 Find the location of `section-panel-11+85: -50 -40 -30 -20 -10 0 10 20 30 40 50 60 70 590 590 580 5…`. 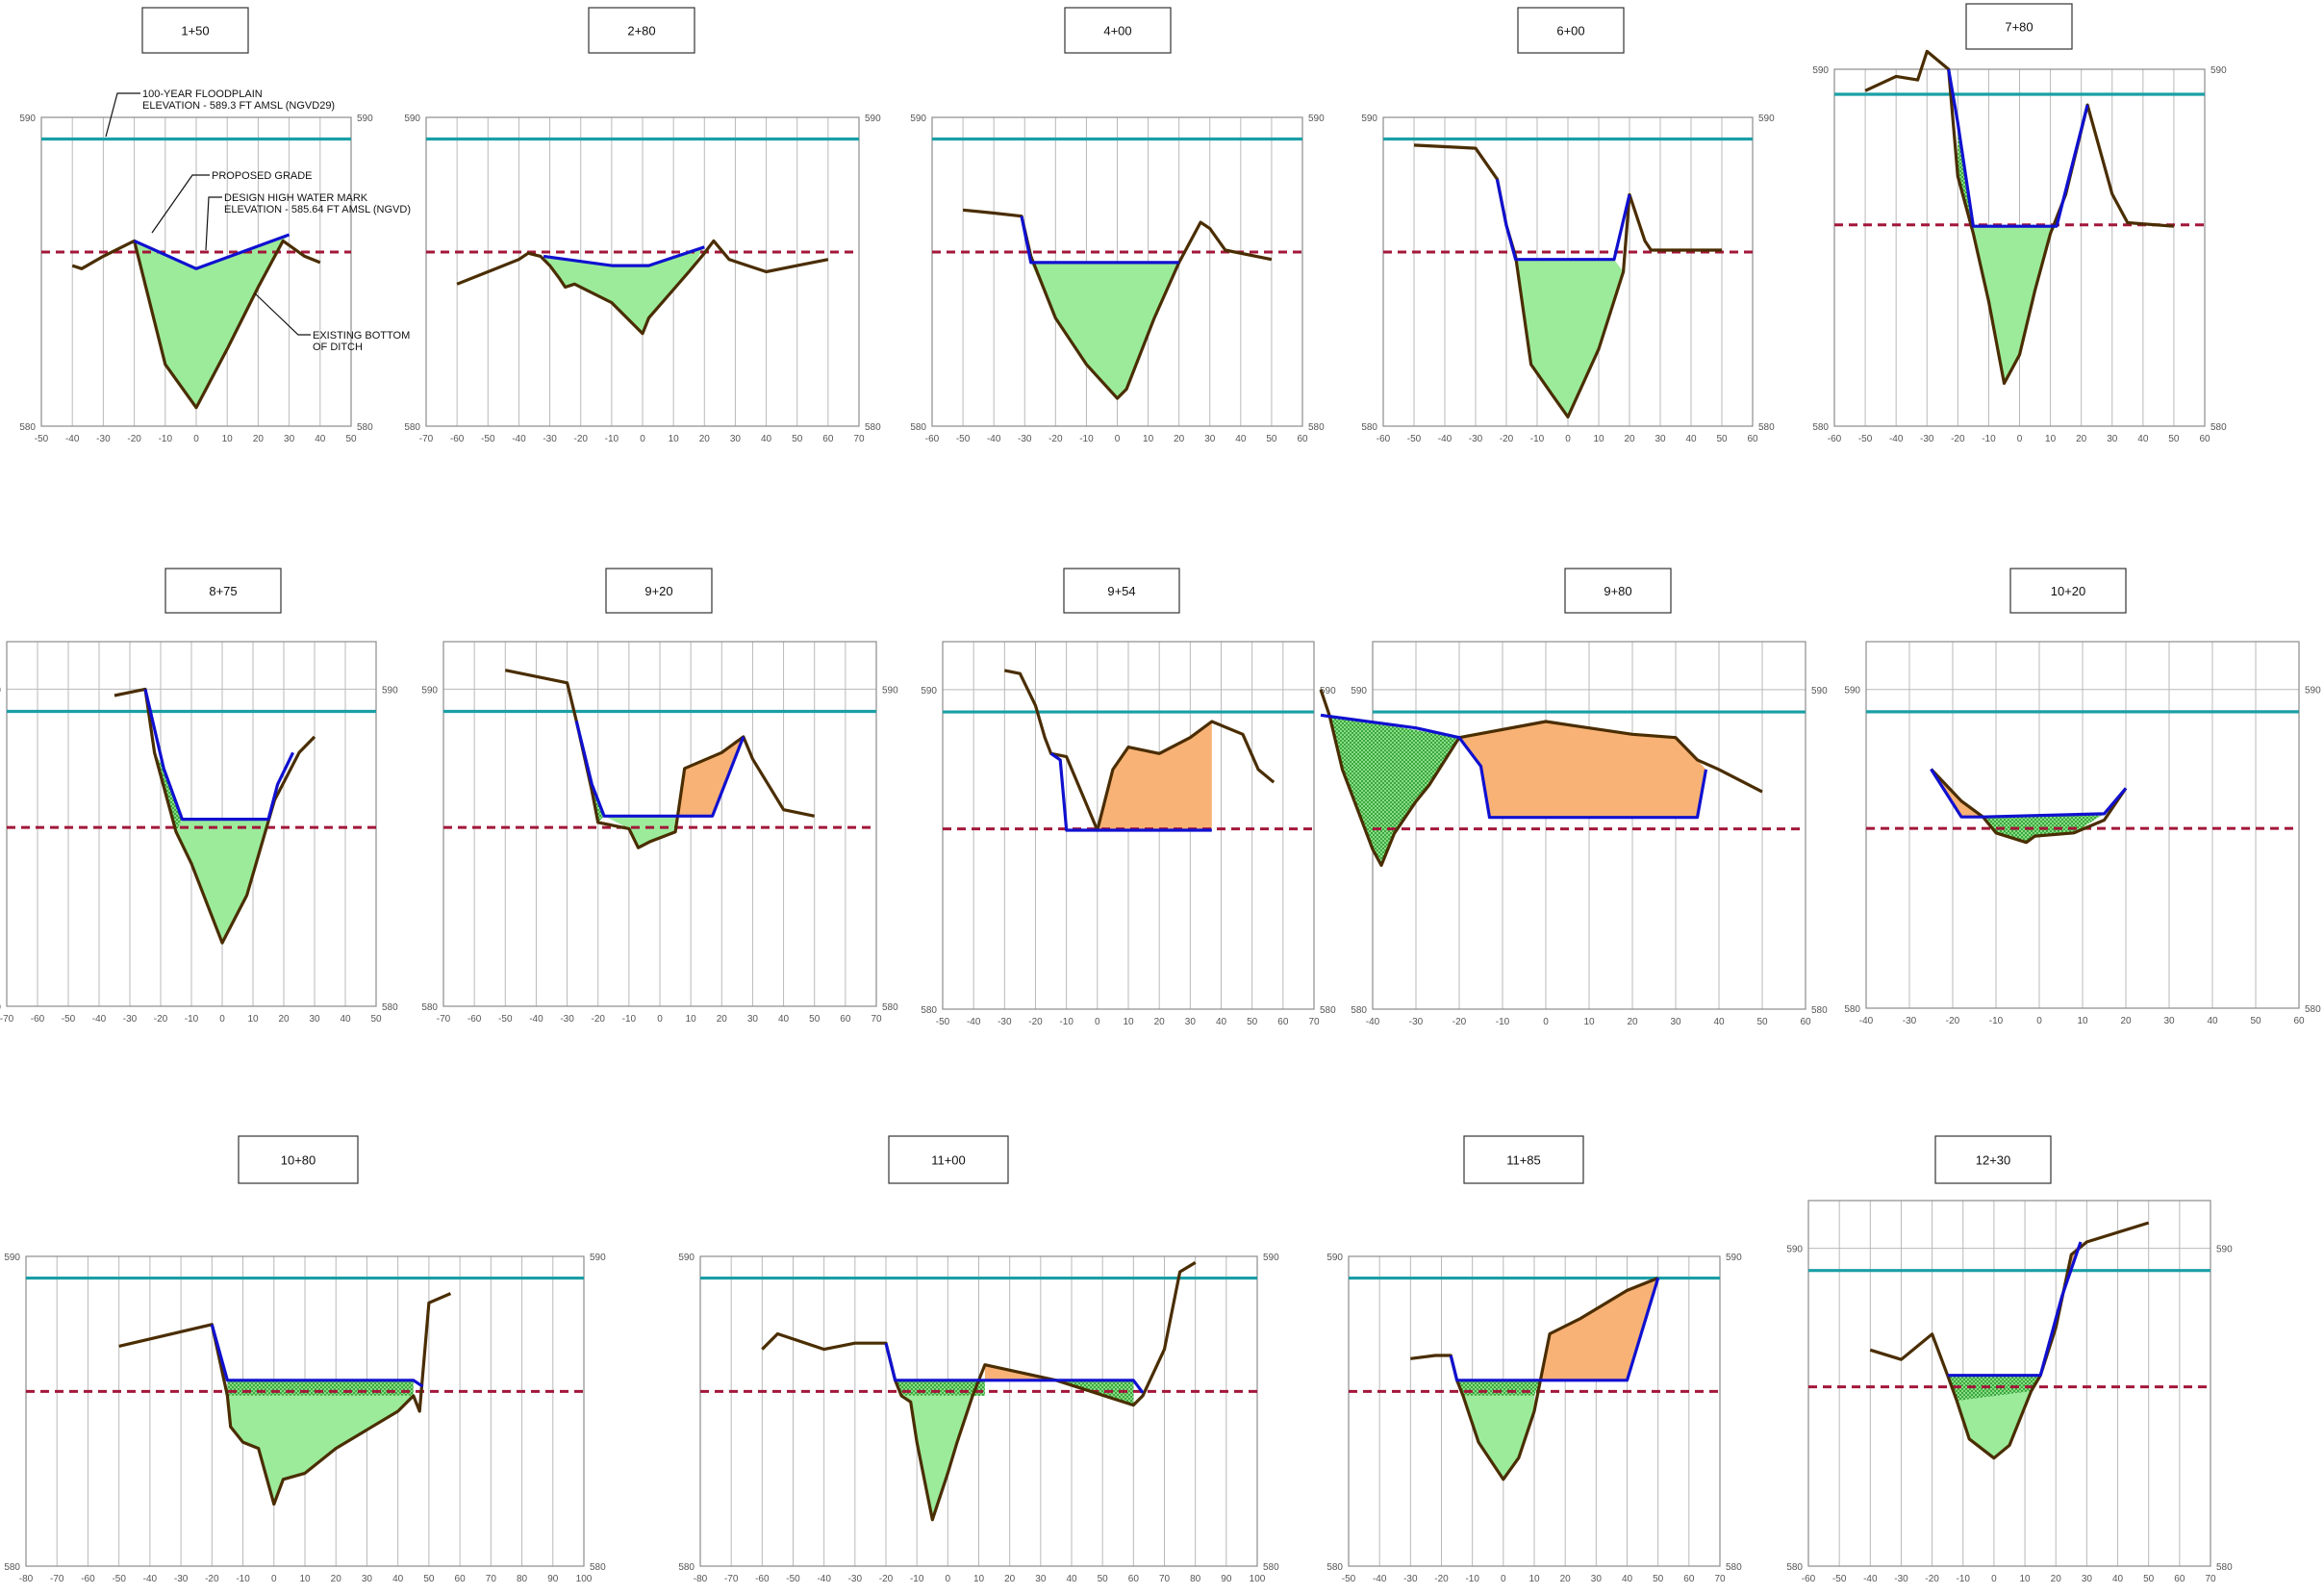

section-panel-11+85: -50 -40 -30 -20 -10 0 10 20 30 40 50 60 70 590 590 580 5… is located at coordinates (1534, 1359).